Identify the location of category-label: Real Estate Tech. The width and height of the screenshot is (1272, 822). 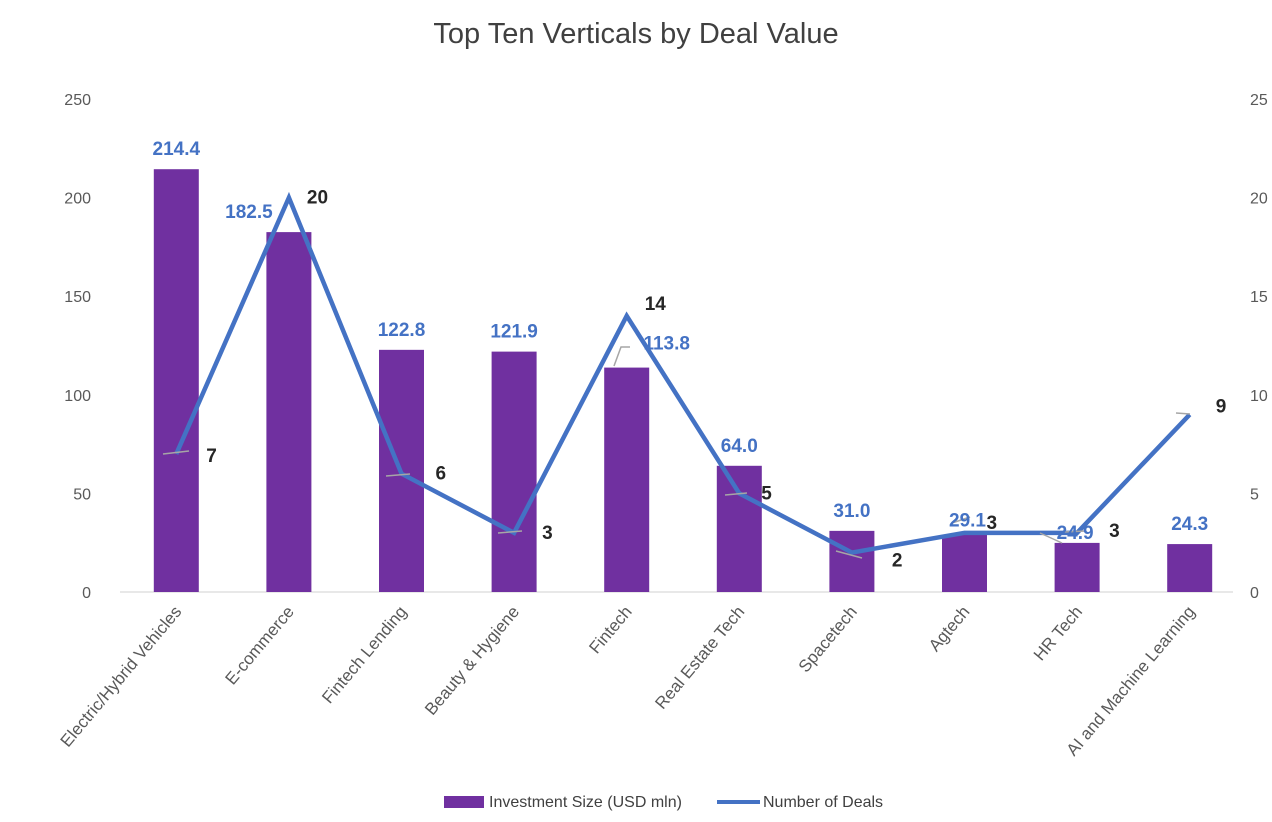
(699, 657).